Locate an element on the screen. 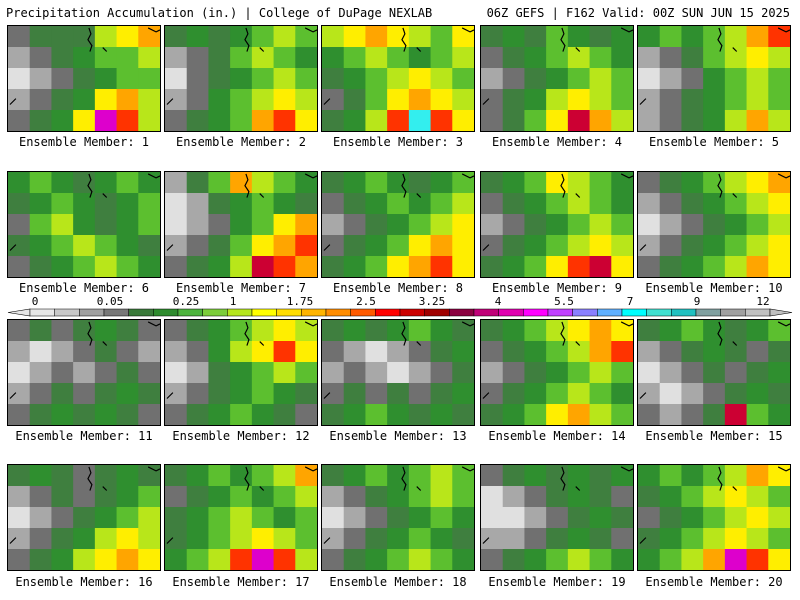 This screenshot has height=600, width=800. ensemble-member-label: Ensemble Member: 13 is located at coordinates (398, 436).